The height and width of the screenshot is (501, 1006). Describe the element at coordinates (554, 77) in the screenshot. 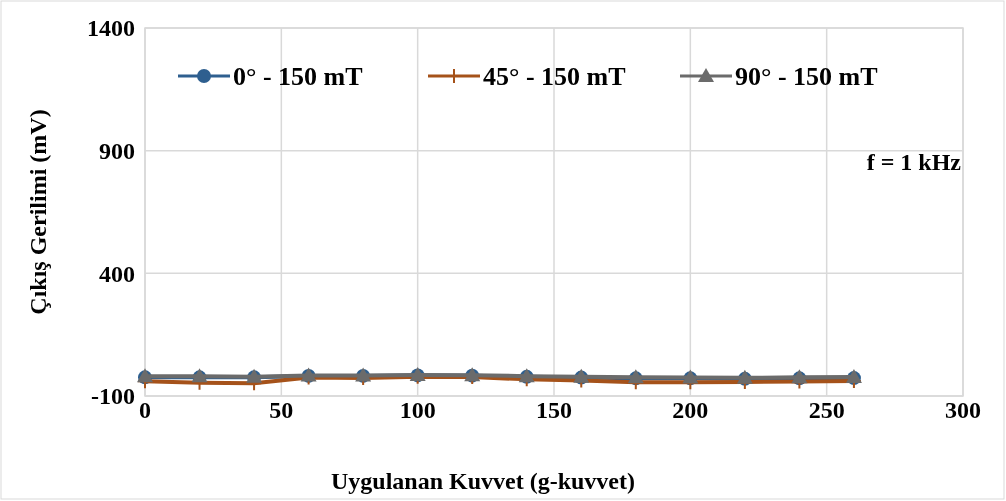

I see `legend-label: 45° - 150 mT` at that location.